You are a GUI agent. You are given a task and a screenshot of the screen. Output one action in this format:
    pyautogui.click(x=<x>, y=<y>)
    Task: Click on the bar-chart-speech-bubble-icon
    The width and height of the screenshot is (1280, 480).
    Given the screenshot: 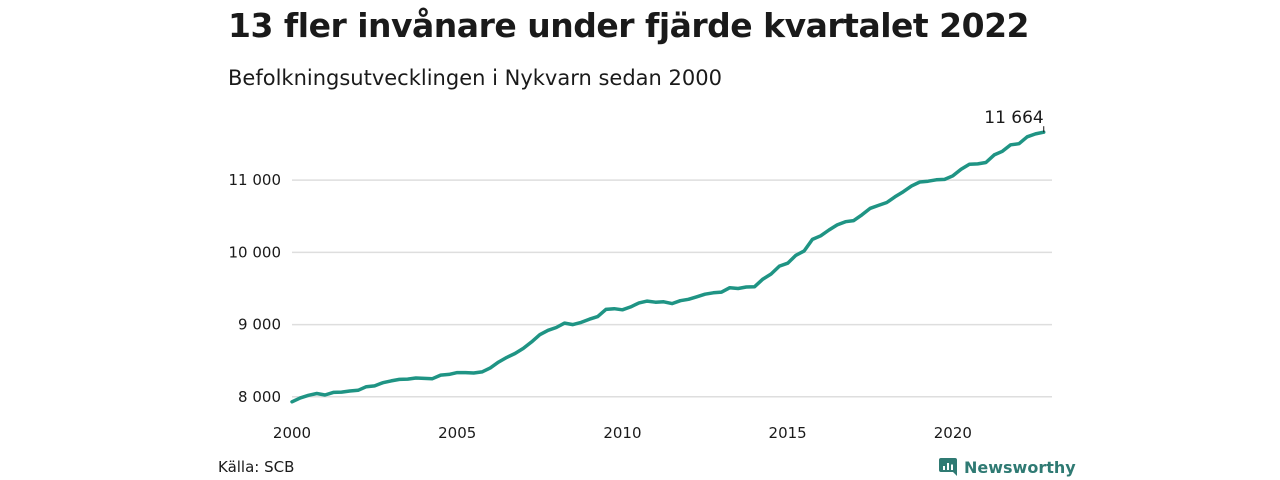 What is the action you would take?
    pyautogui.click(x=948, y=467)
    